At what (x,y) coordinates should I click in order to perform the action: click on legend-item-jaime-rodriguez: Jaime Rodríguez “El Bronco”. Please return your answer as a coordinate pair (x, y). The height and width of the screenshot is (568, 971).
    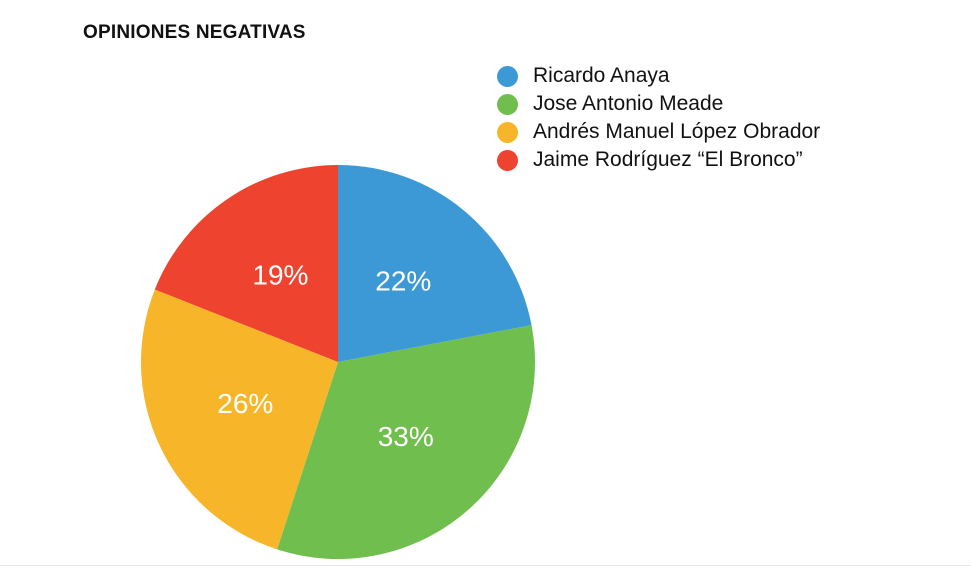
    Looking at the image, I should click on (658, 160).